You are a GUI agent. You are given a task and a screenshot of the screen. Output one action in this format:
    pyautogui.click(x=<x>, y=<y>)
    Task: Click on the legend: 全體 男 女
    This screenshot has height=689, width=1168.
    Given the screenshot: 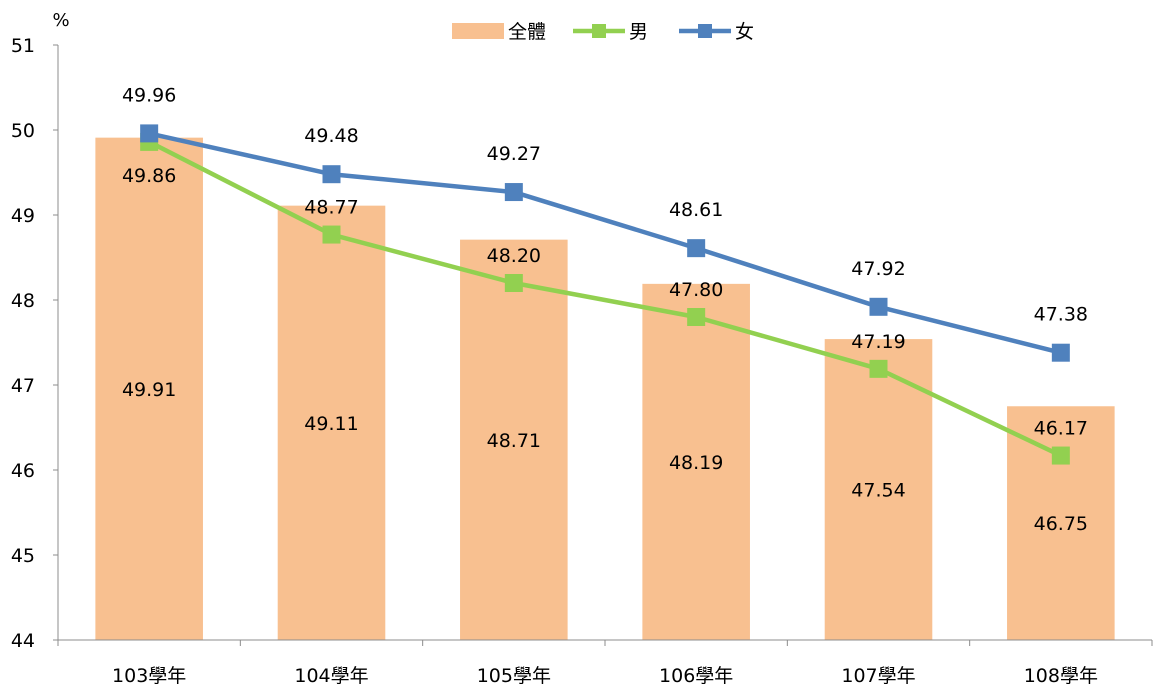 What is the action you would take?
    pyautogui.click(x=603, y=32)
    